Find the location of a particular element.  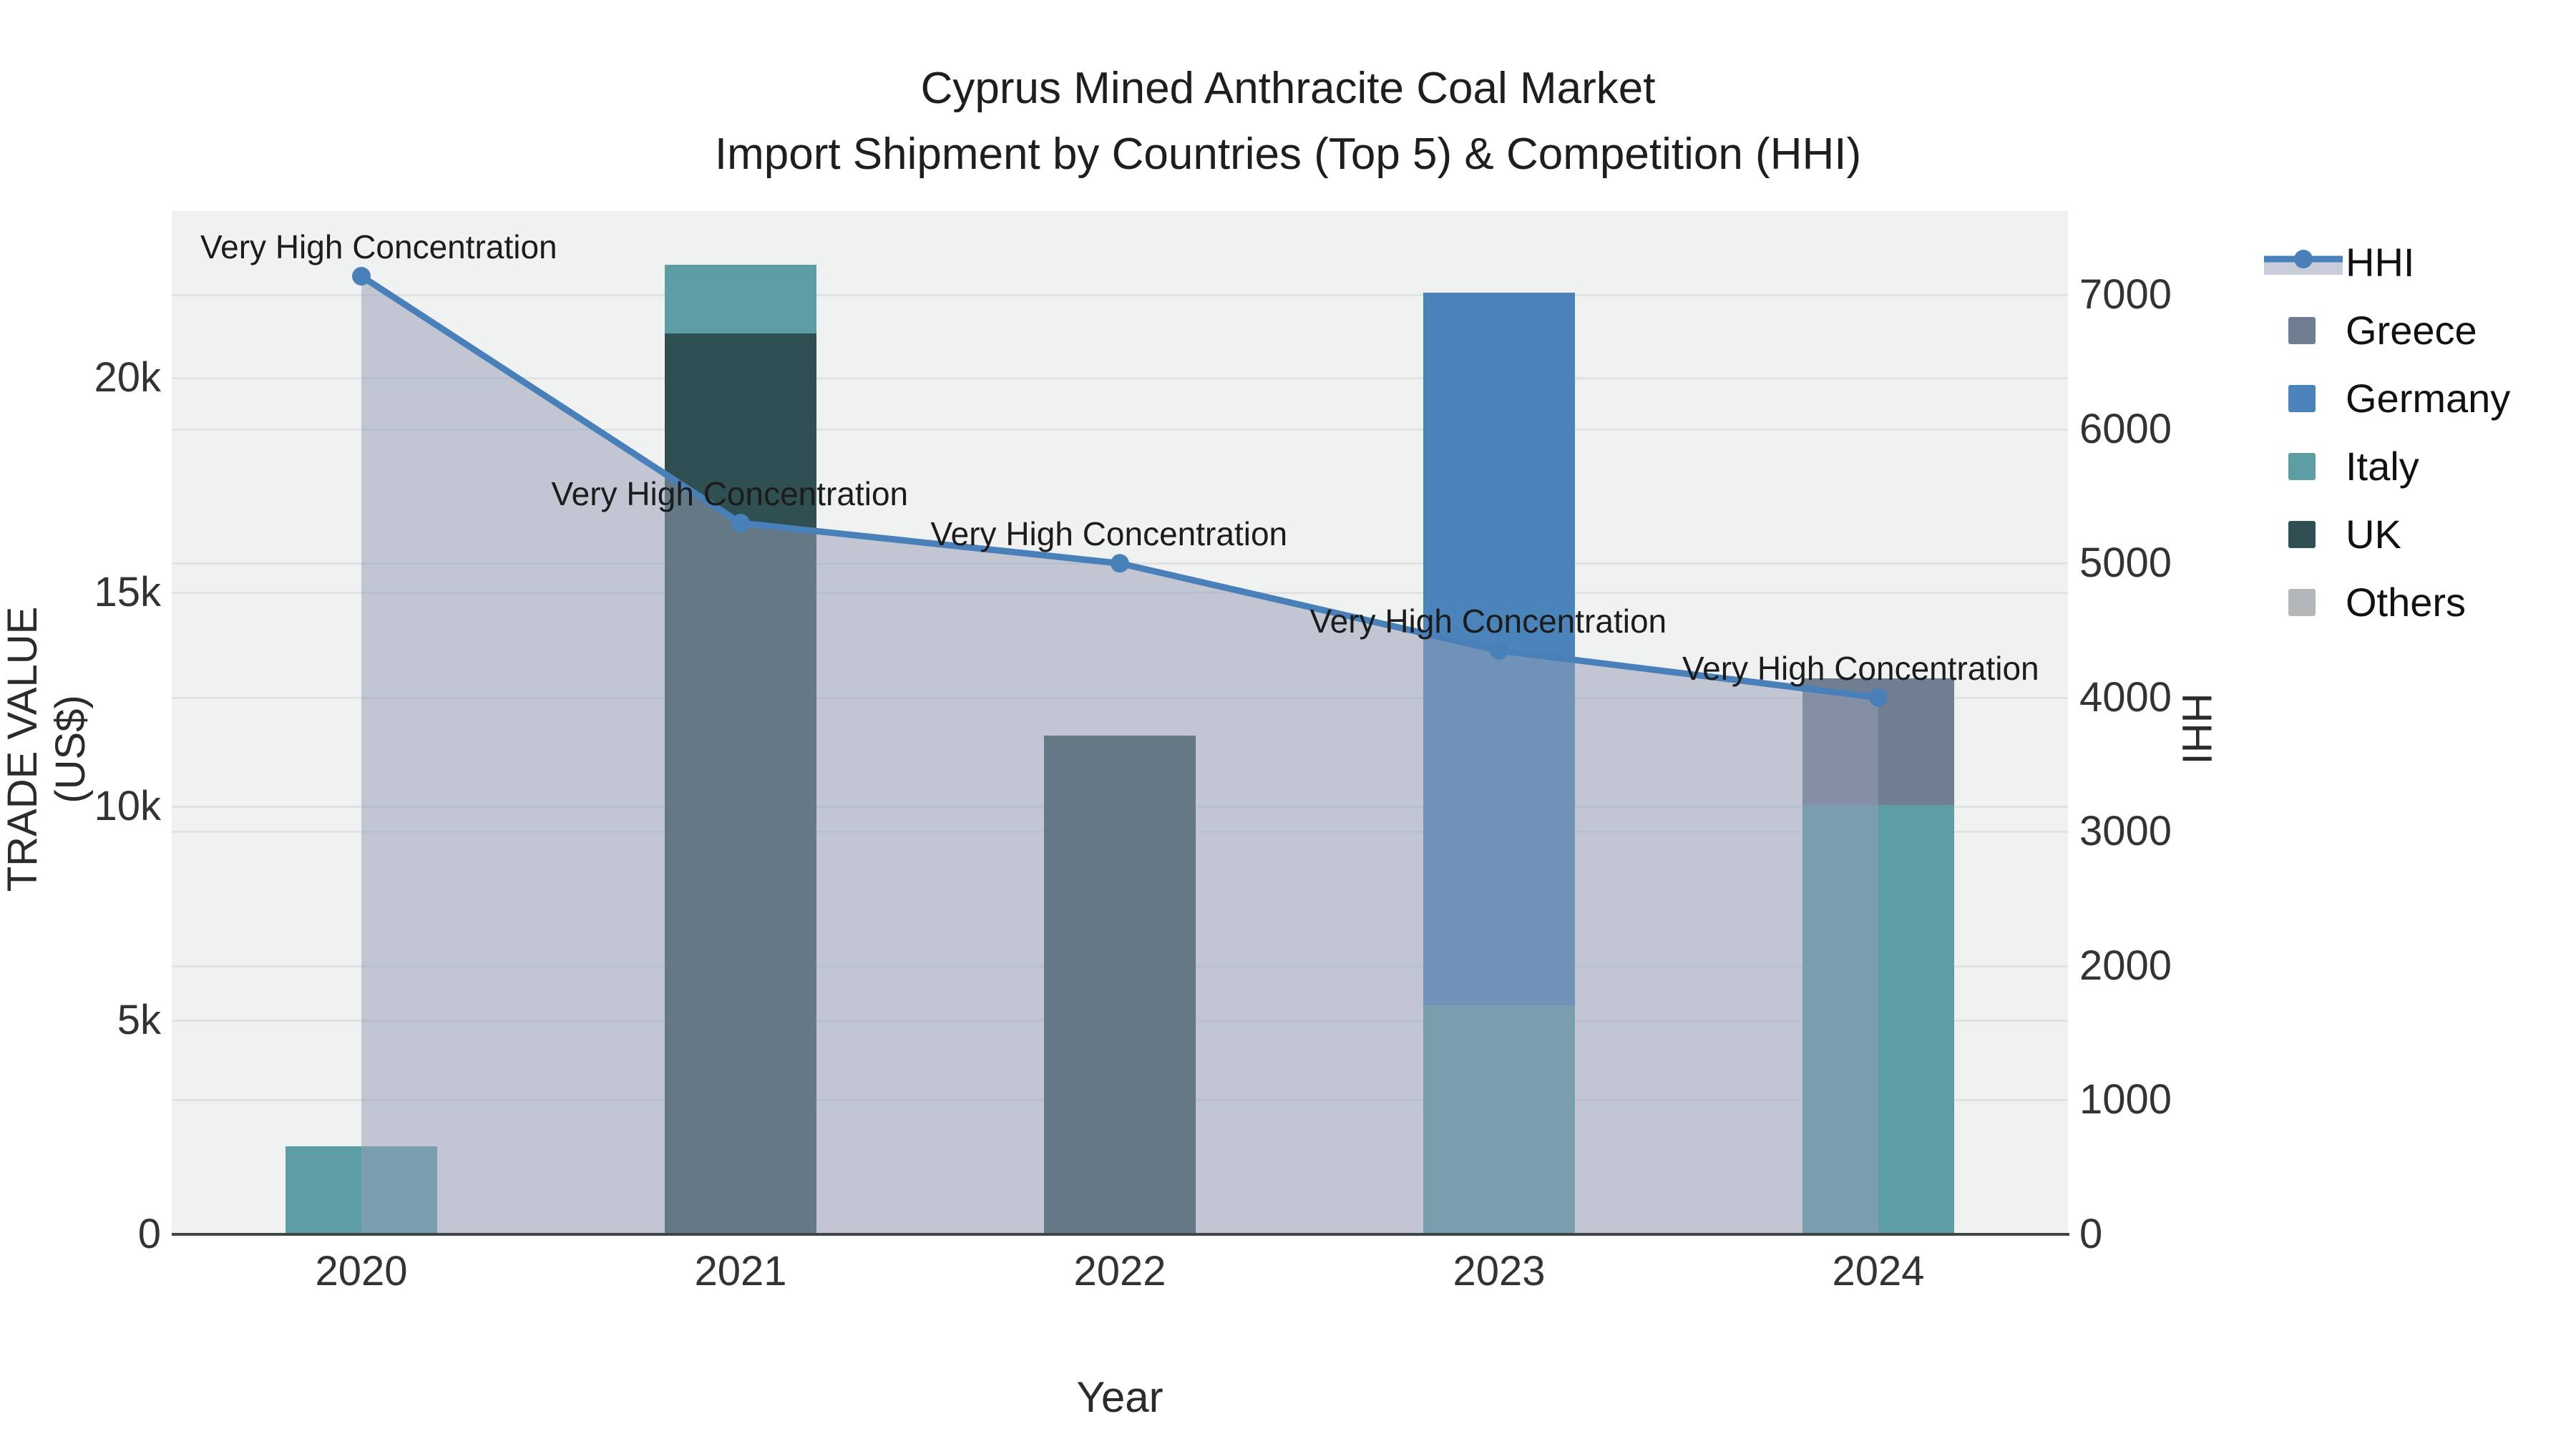

legend-label-others: Others is located at coordinates (2406, 602).